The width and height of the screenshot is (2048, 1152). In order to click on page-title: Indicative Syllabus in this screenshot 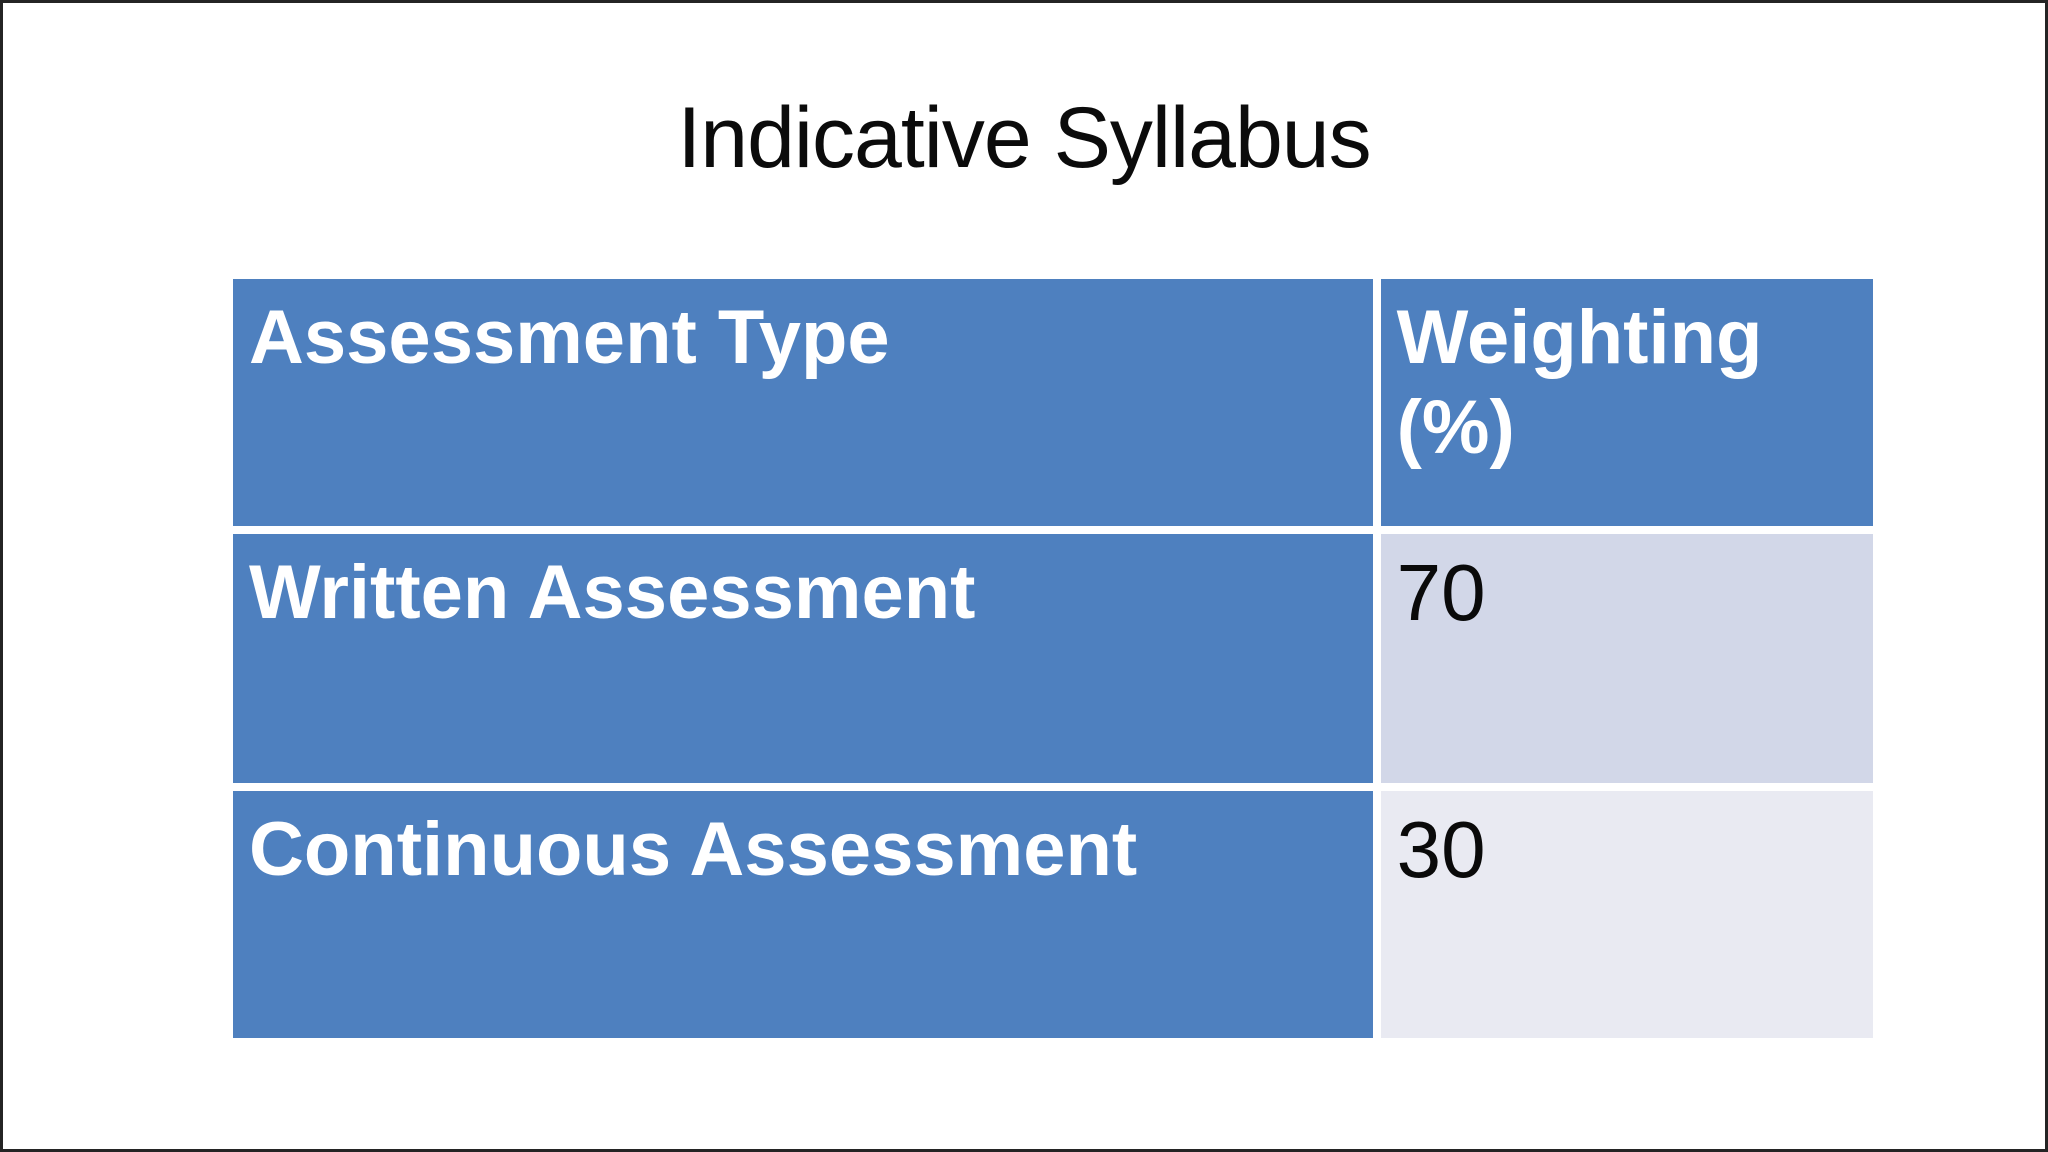, I will do `click(1024, 138)`.